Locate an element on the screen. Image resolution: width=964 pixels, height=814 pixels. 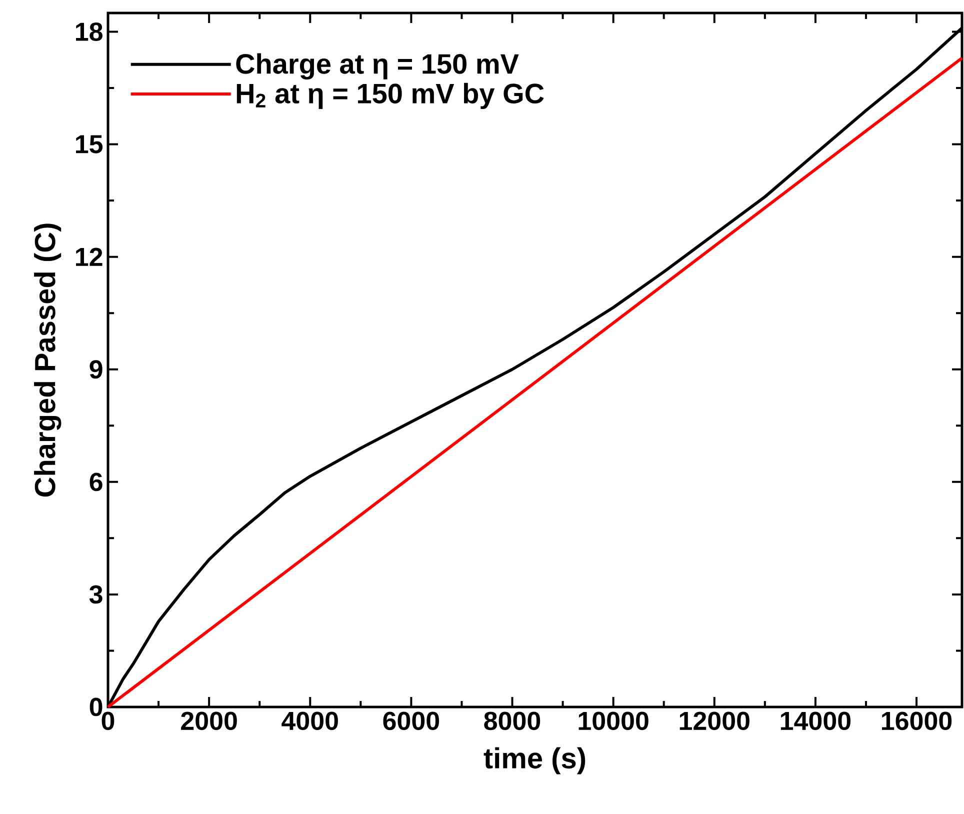
x-tick-label: 4000 is located at coordinates (310, 721).